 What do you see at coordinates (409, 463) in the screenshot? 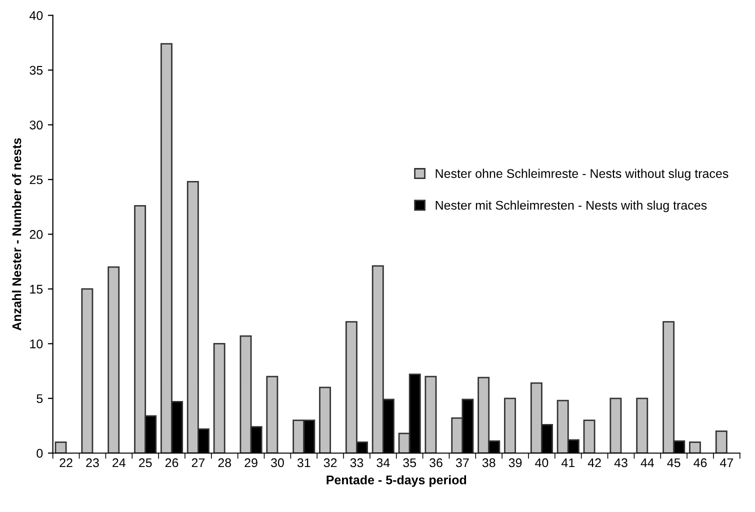
I see `x-tick-label: 35` at bounding box center [409, 463].